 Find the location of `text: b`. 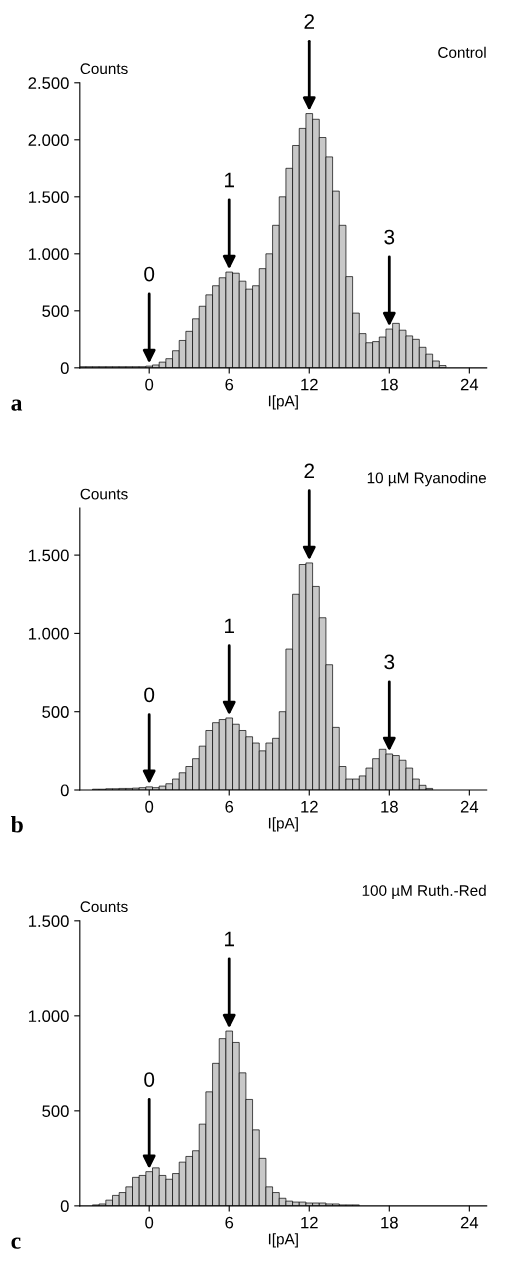

text: b is located at coordinates (16, 824).